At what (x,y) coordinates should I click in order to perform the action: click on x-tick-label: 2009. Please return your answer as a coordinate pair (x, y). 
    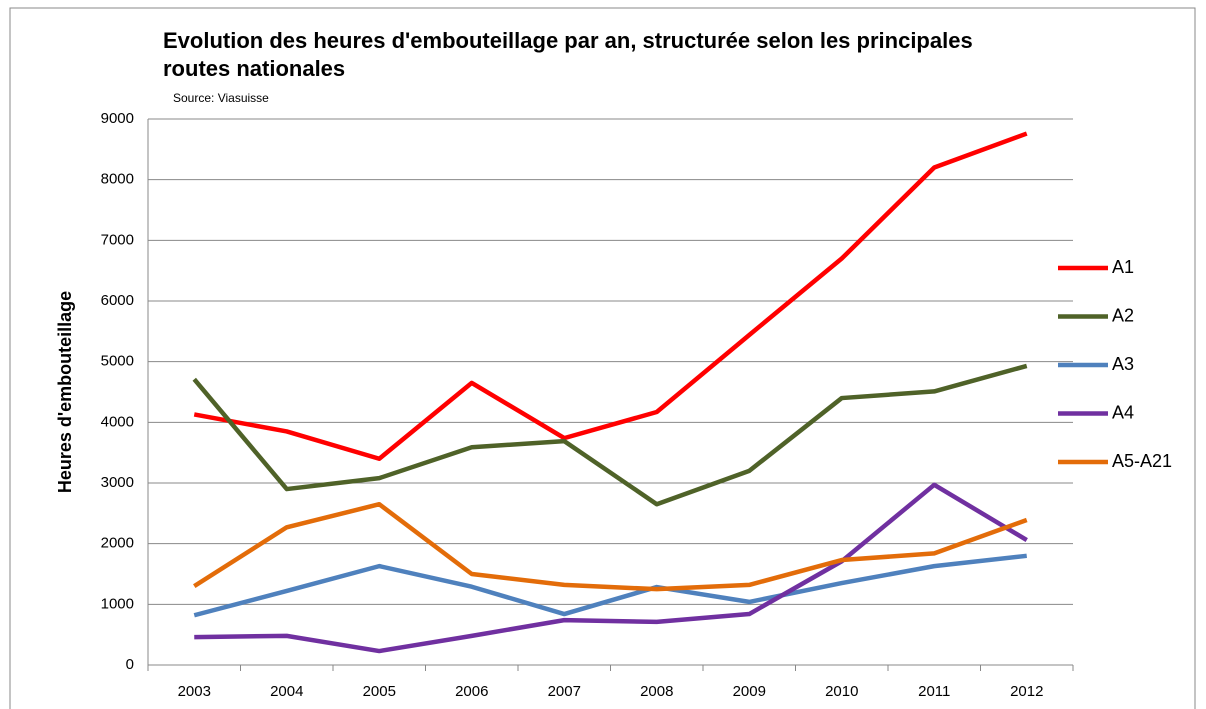
    Looking at the image, I should click on (749, 691).